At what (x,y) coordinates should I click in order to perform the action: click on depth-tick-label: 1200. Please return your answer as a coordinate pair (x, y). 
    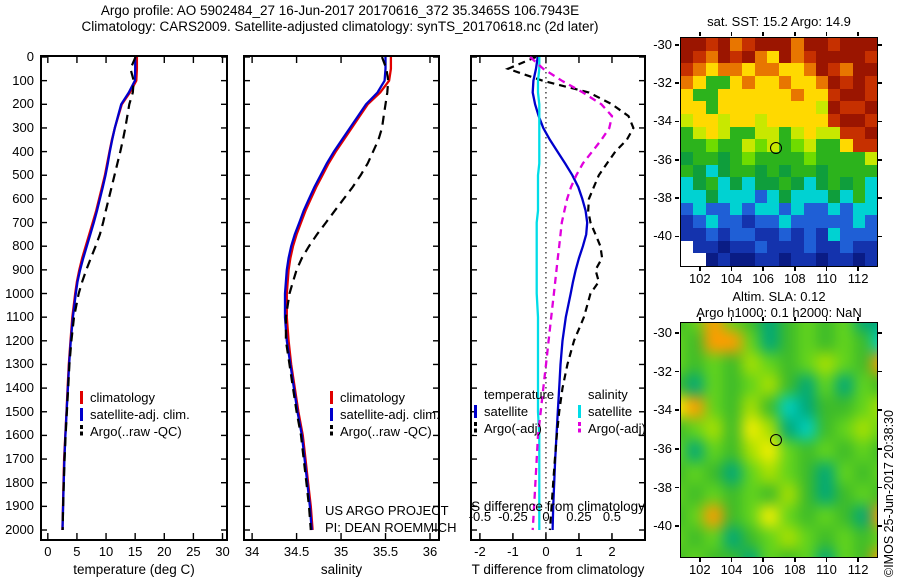
    Looking at the image, I should click on (19, 340).